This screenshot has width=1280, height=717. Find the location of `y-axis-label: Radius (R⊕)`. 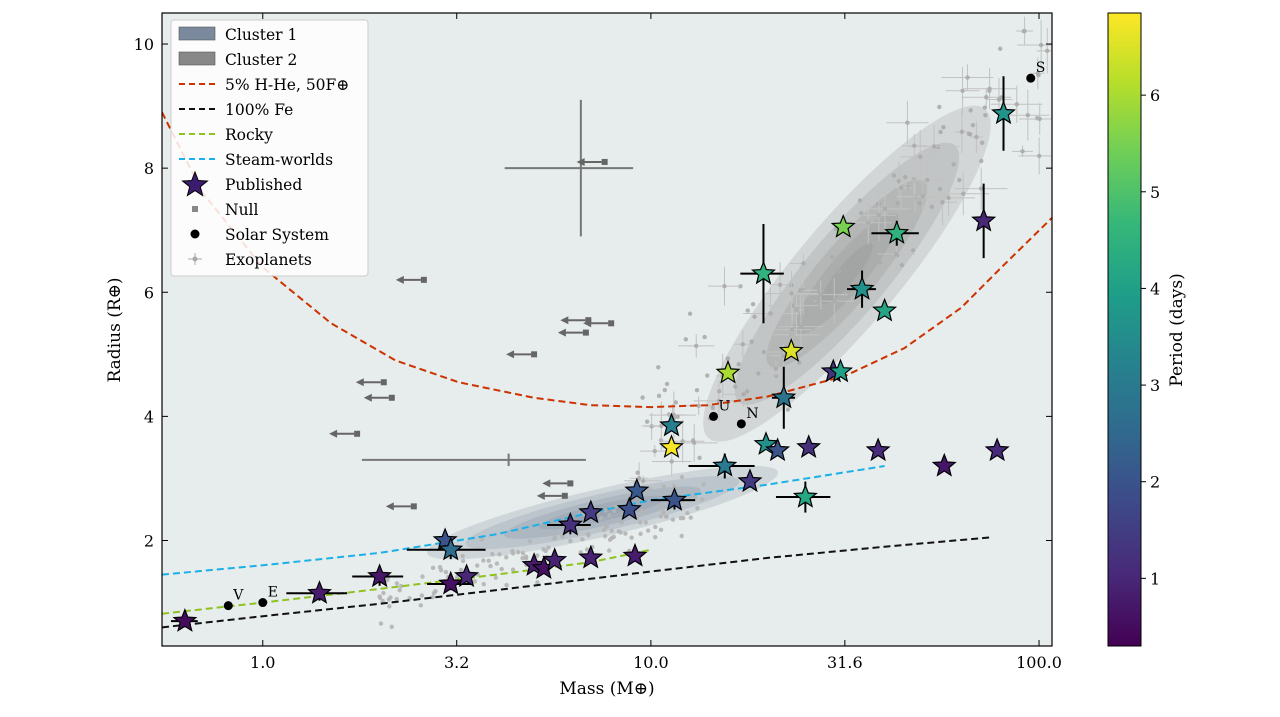

y-axis-label: Radius (R⊕) is located at coordinates (115, 329).